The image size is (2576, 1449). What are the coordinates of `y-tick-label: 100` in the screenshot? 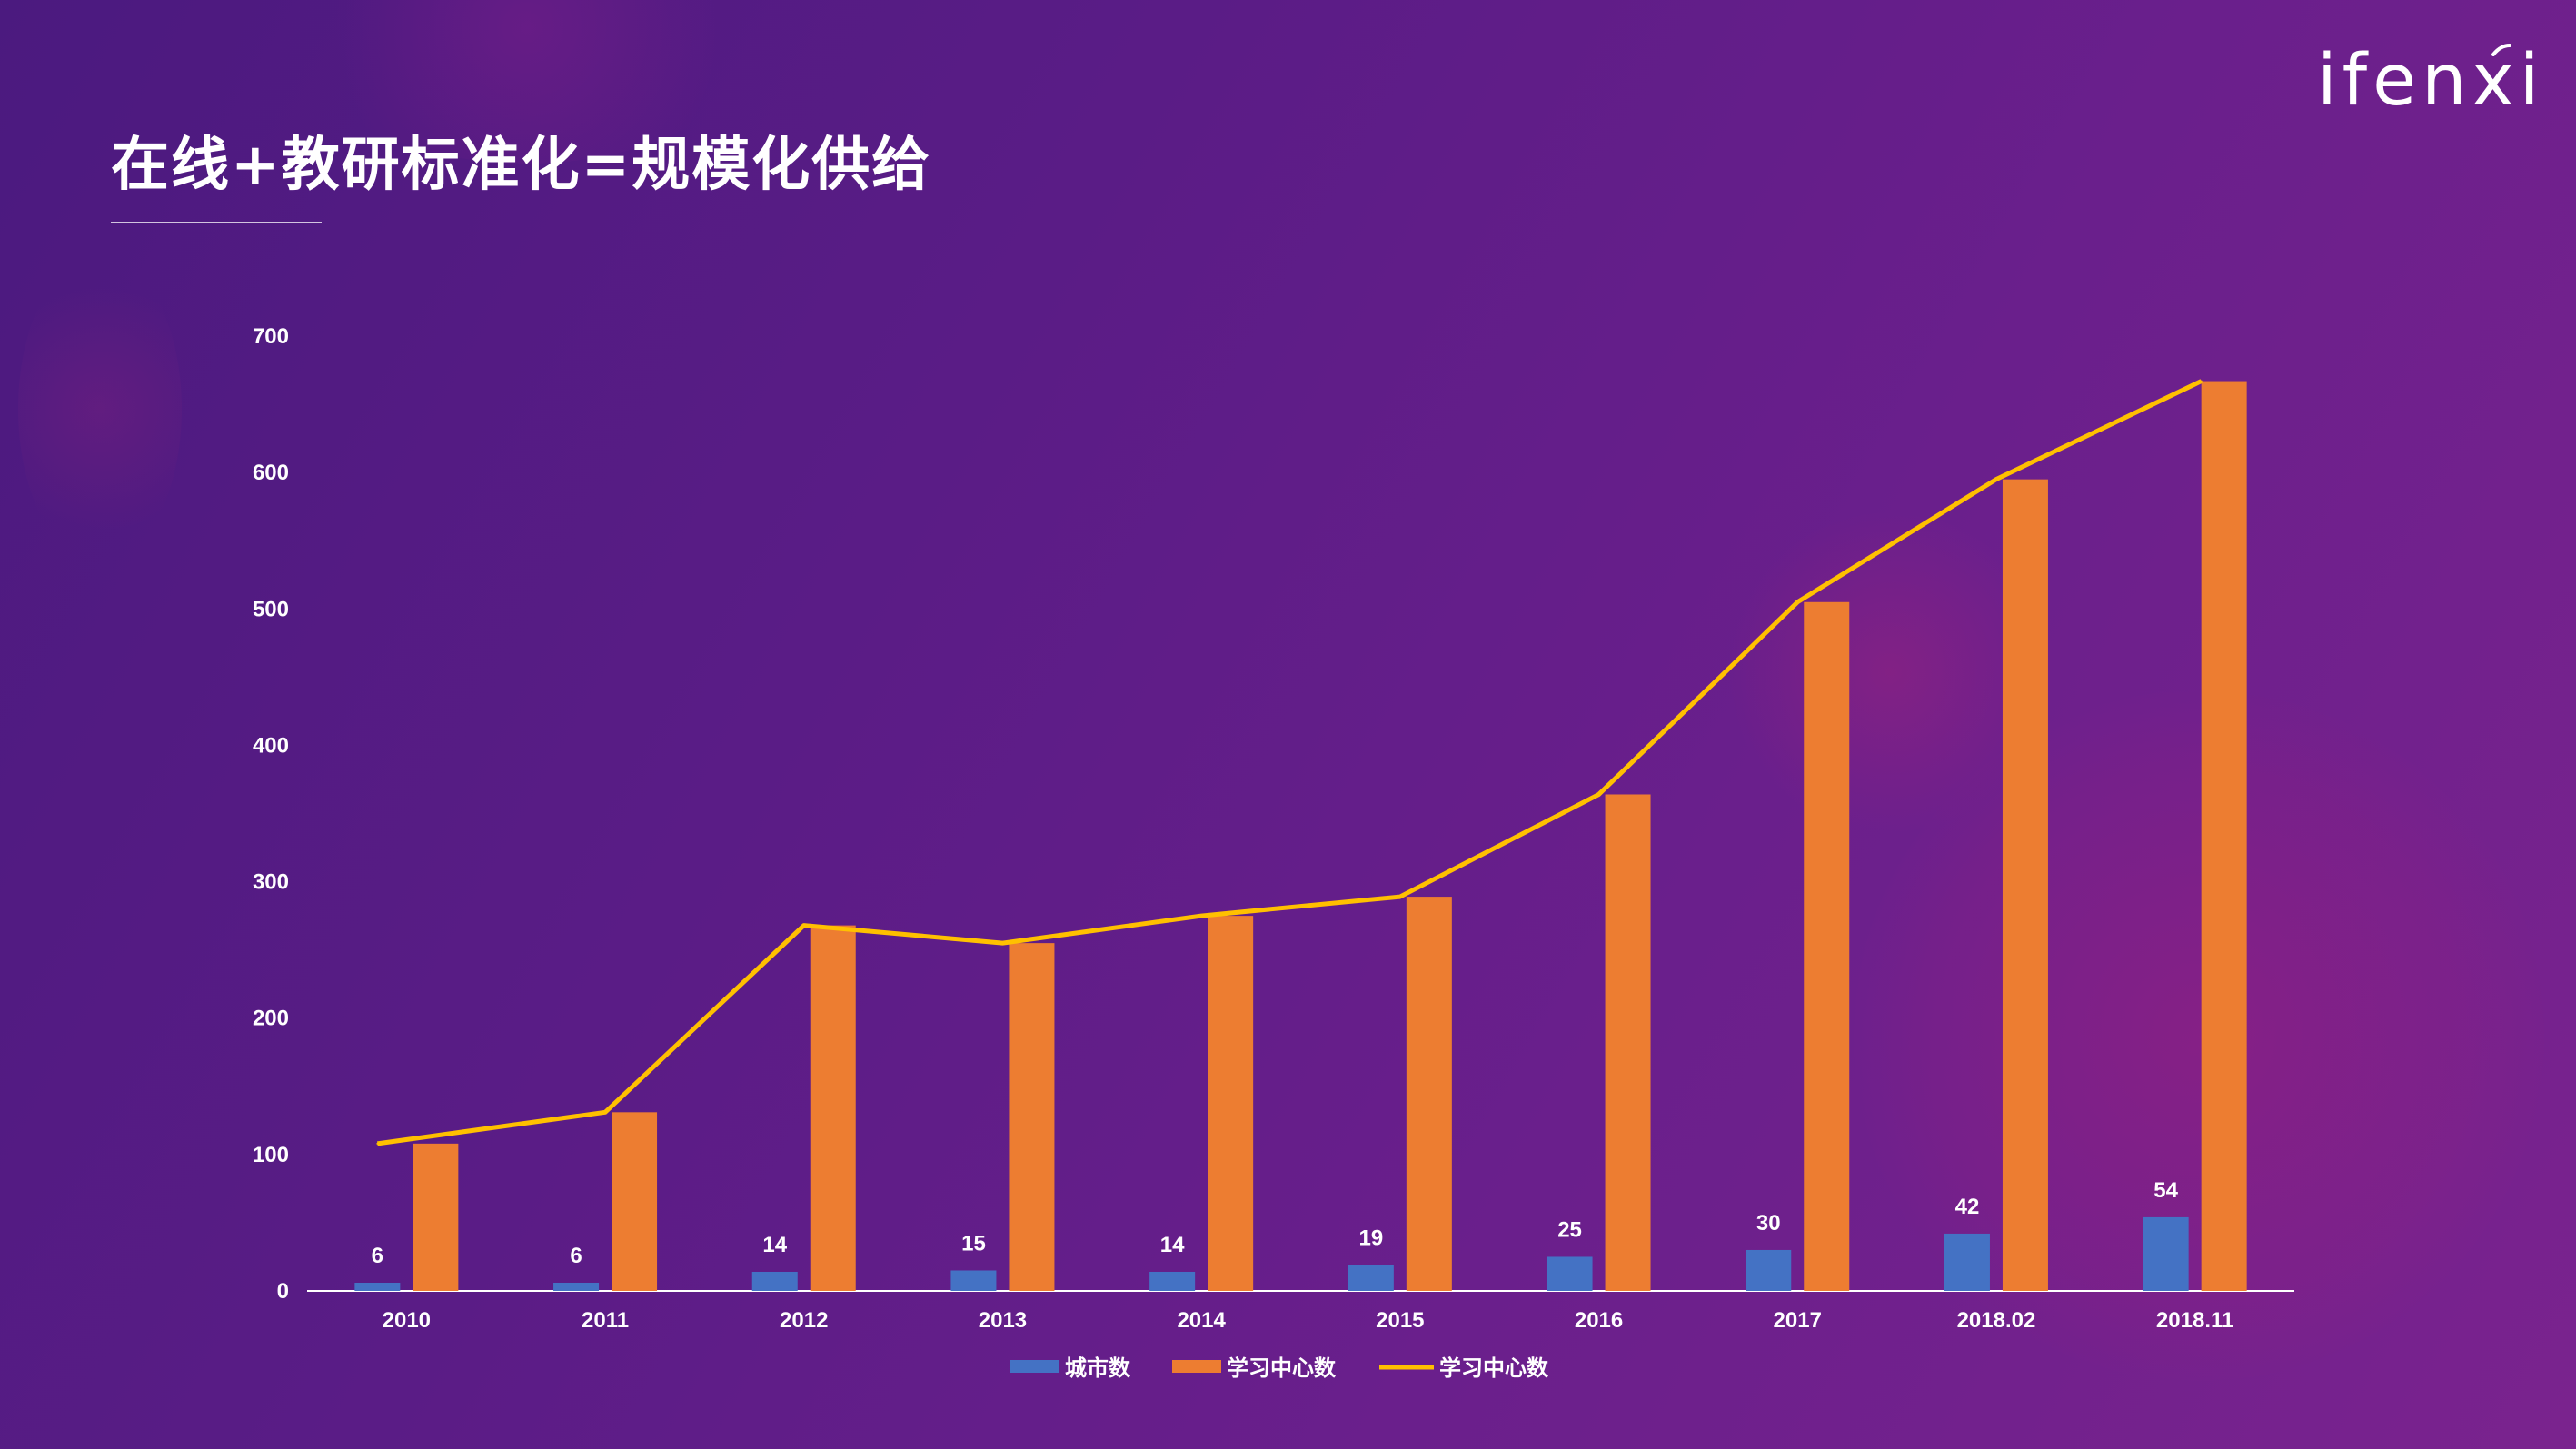 It's located at (271, 1155).